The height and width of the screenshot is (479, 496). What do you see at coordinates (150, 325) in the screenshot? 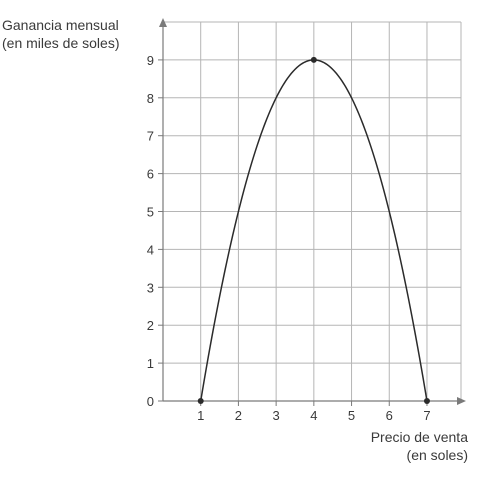
I see `y-tick-label: 2` at bounding box center [150, 325].